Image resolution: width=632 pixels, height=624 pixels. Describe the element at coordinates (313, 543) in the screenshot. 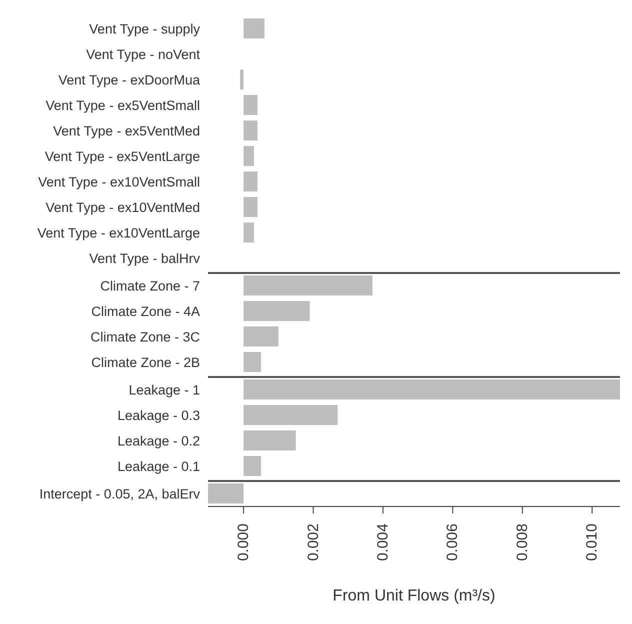

I see `x-tick-label: 0.002` at that location.